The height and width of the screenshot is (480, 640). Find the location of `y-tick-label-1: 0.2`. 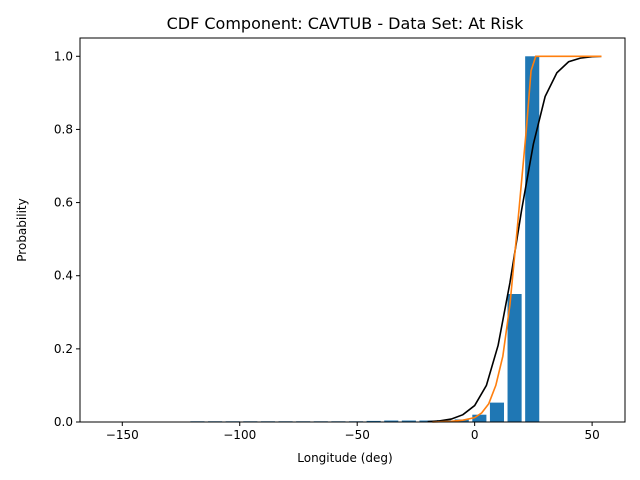

y-tick-label-1: 0.2 is located at coordinates (63, 349).